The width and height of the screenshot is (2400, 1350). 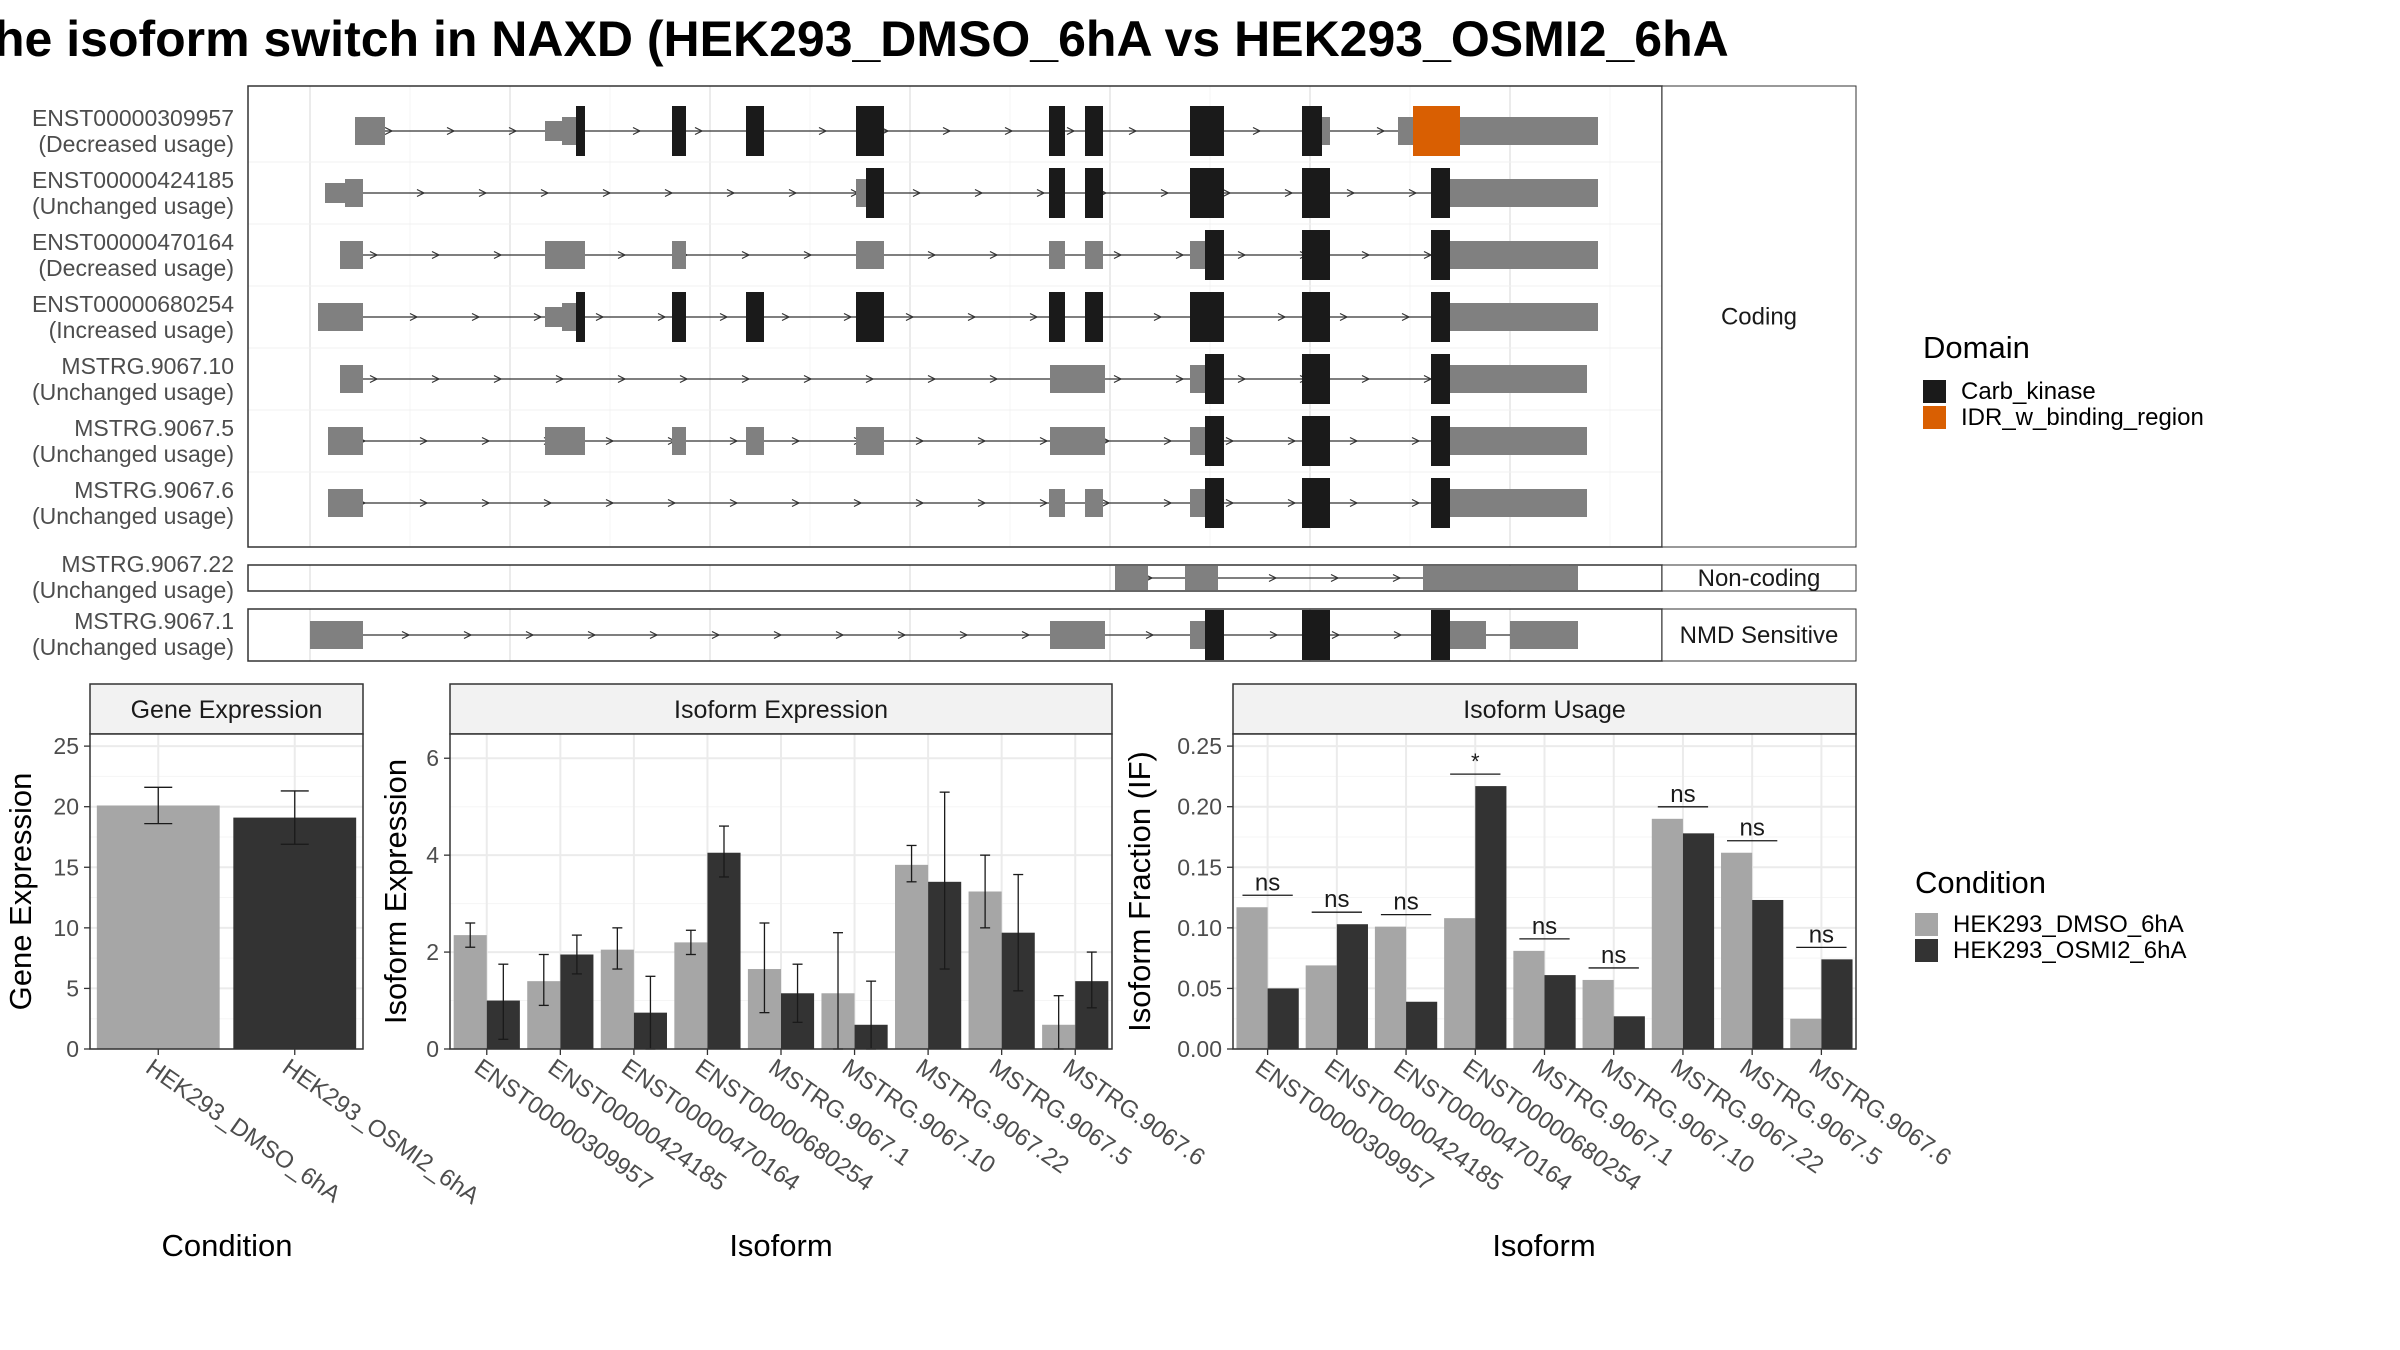 What do you see at coordinates (1475, 761) in the screenshot?
I see `significance-label: *` at bounding box center [1475, 761].